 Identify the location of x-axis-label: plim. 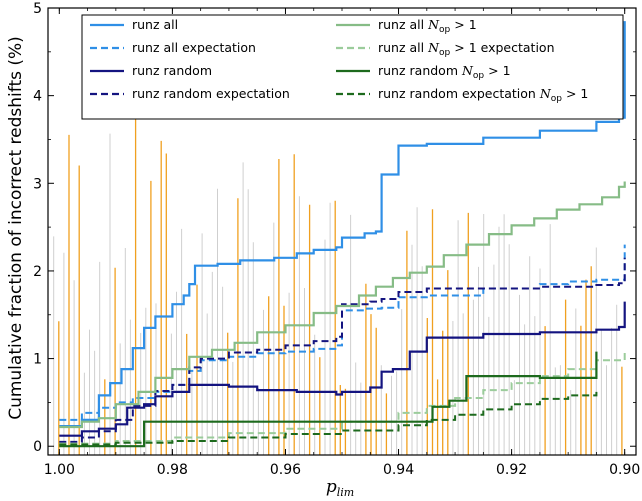
(340, 488).